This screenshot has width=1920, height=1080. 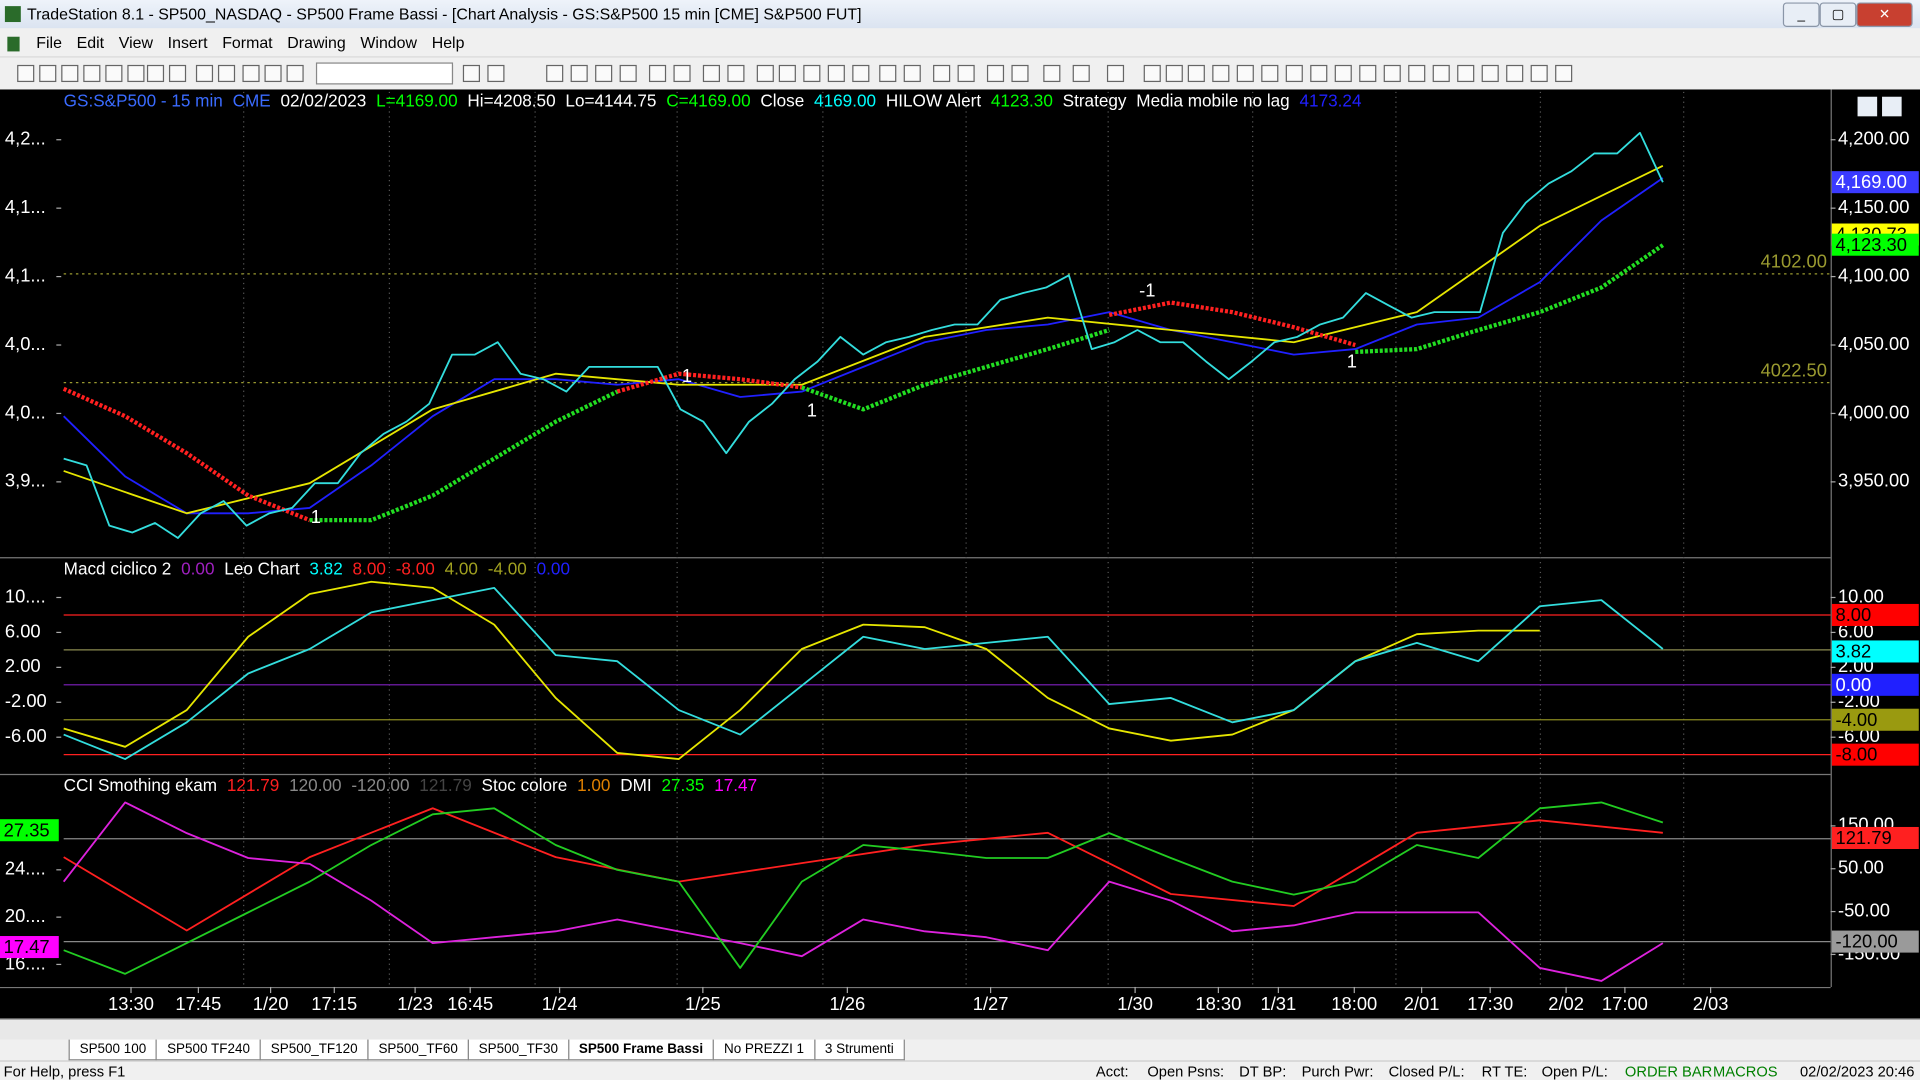 I want to click on header-text: 4169.00, so click(x=845, y=100).